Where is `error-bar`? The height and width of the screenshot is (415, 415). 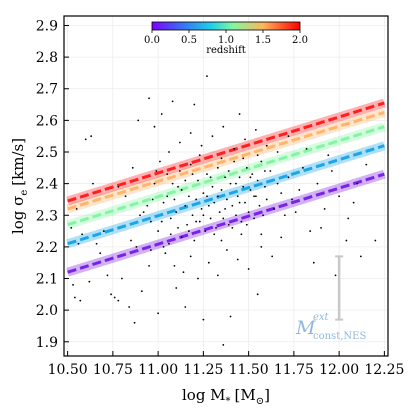
error-bar is located at coordinates (339, 288).